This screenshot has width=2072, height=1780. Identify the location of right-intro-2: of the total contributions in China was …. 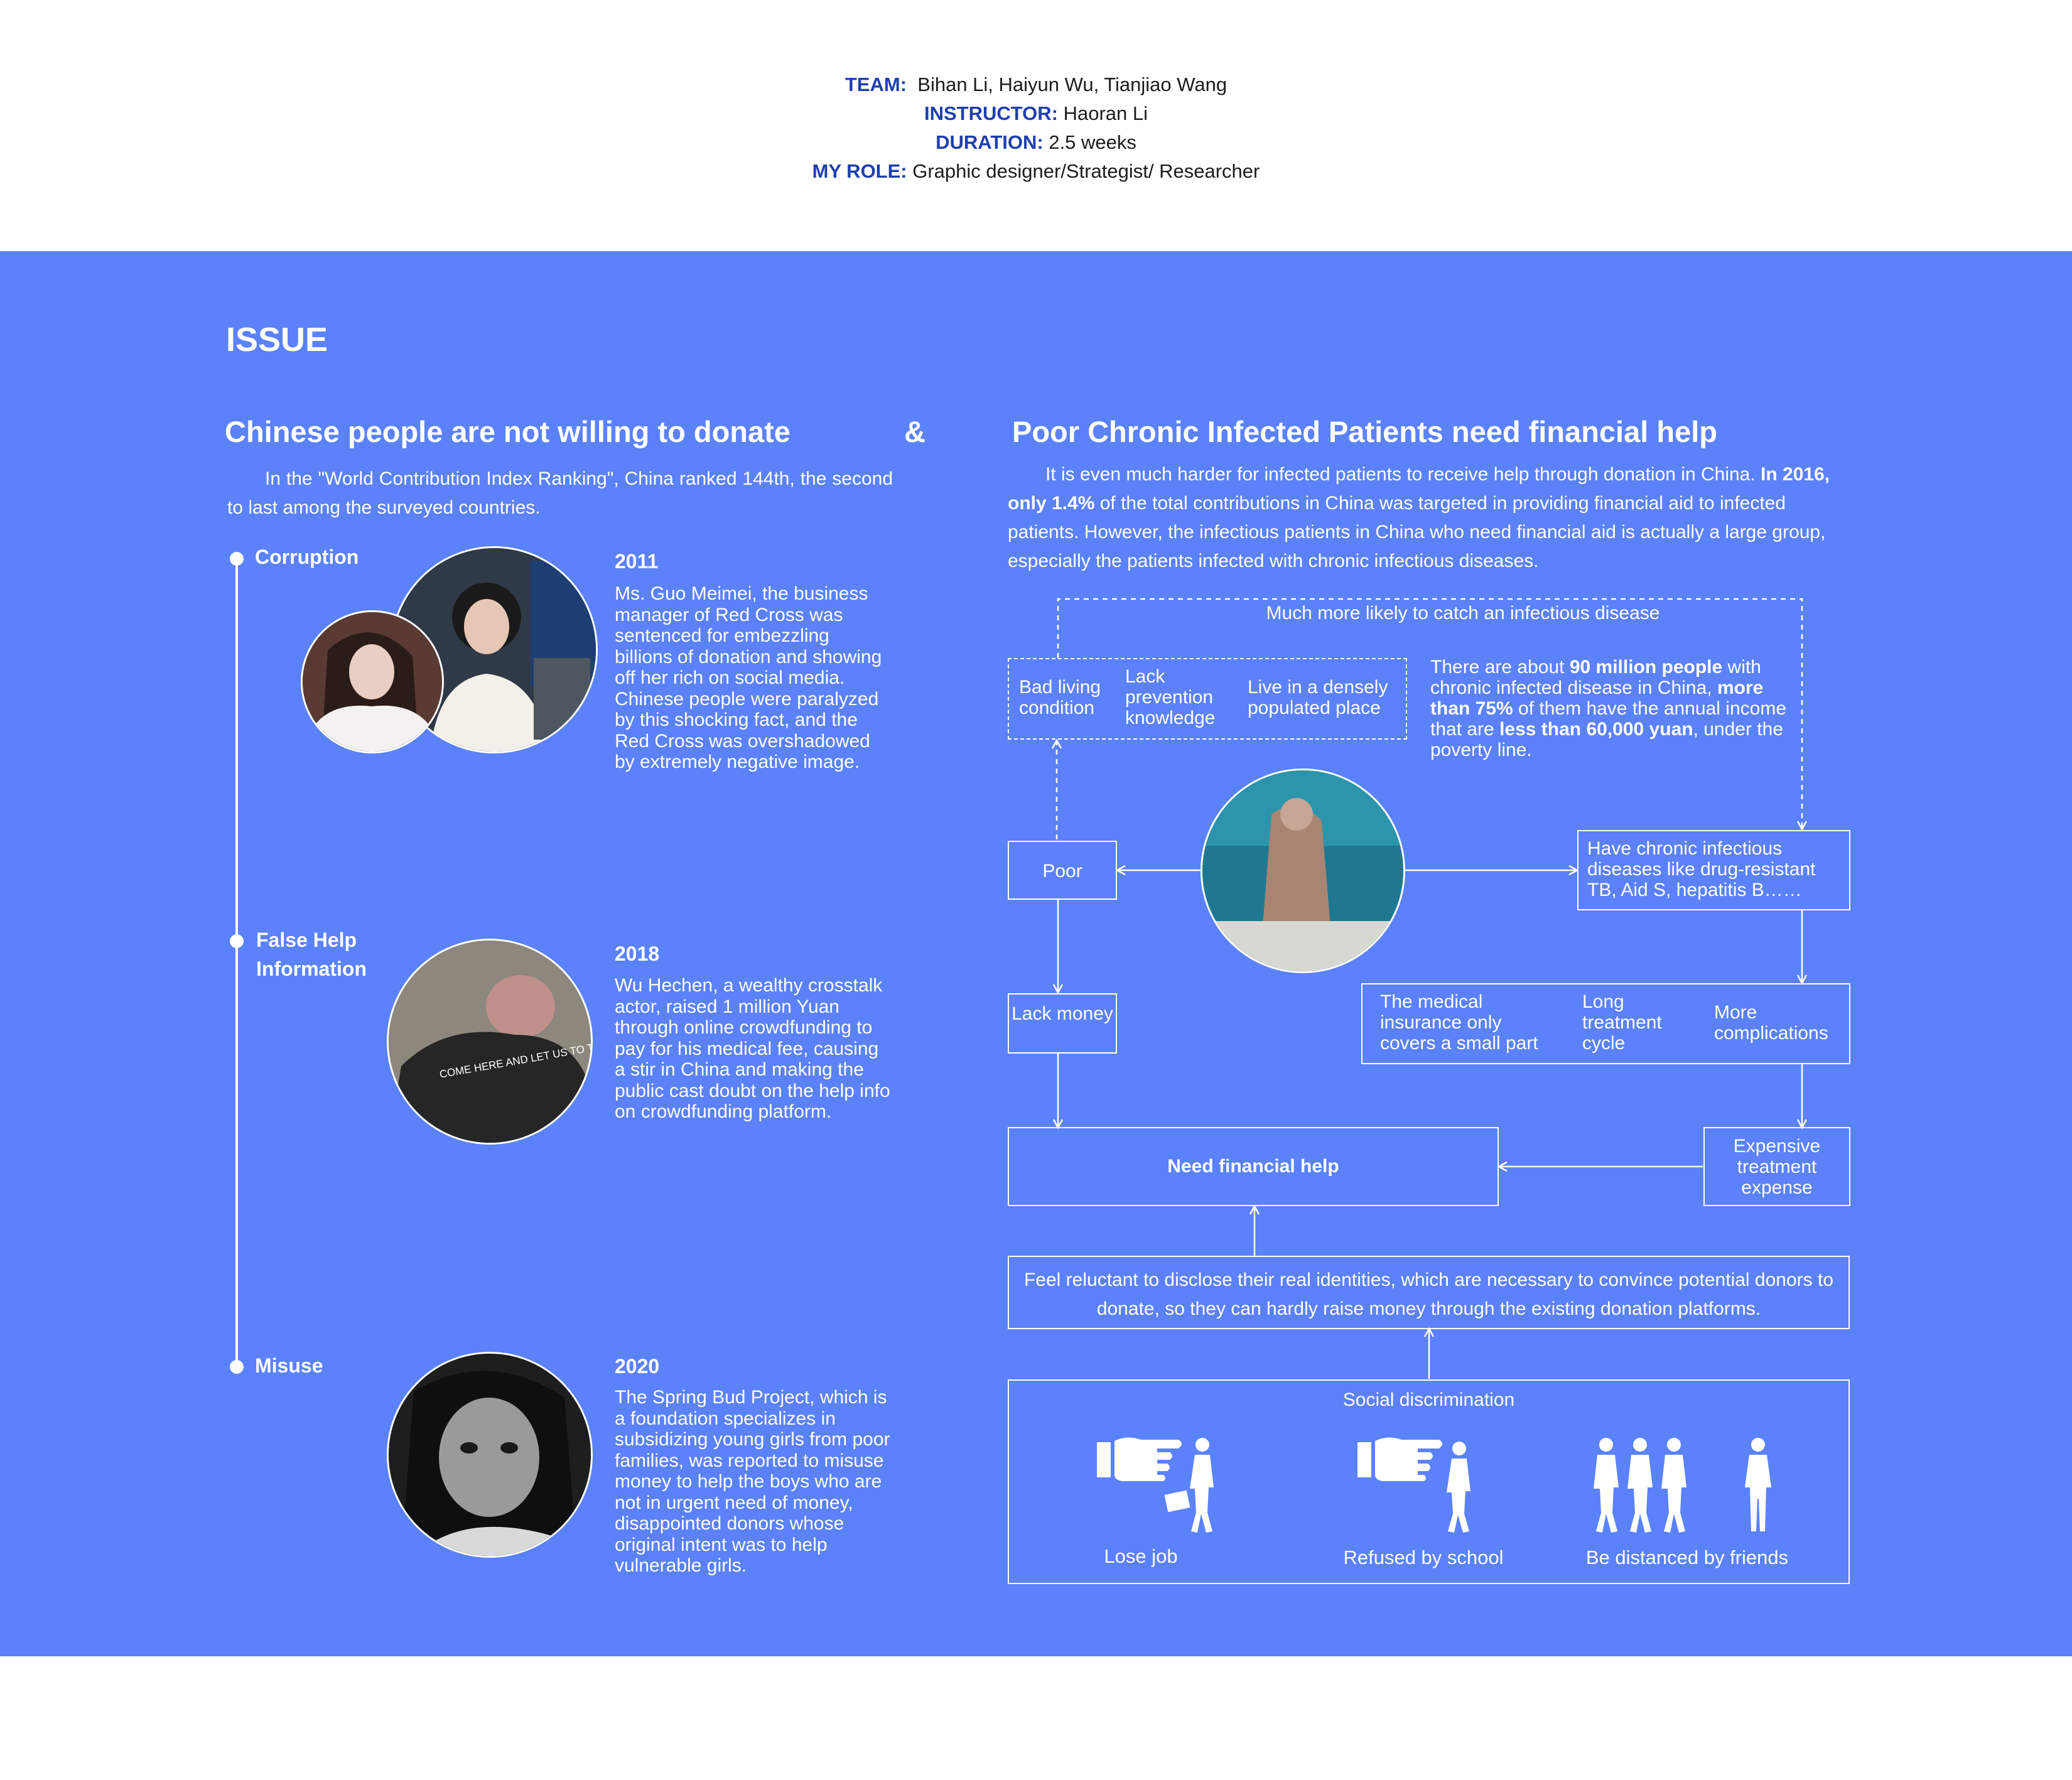
(1417, 532).